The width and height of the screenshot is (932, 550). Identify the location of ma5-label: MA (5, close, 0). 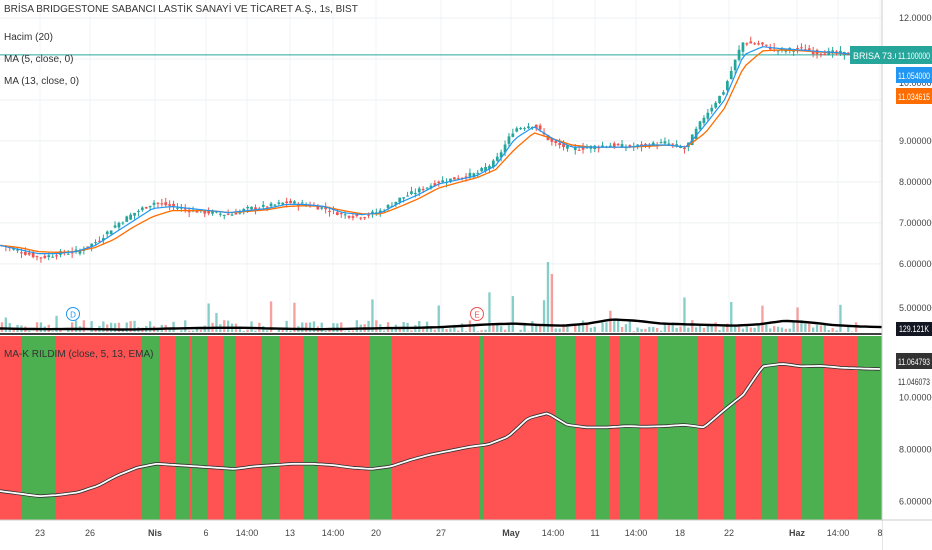
(38, 59).